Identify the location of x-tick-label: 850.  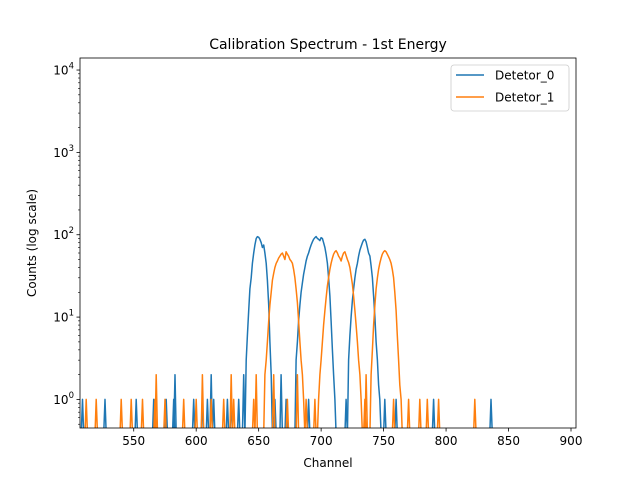
(508, 441).